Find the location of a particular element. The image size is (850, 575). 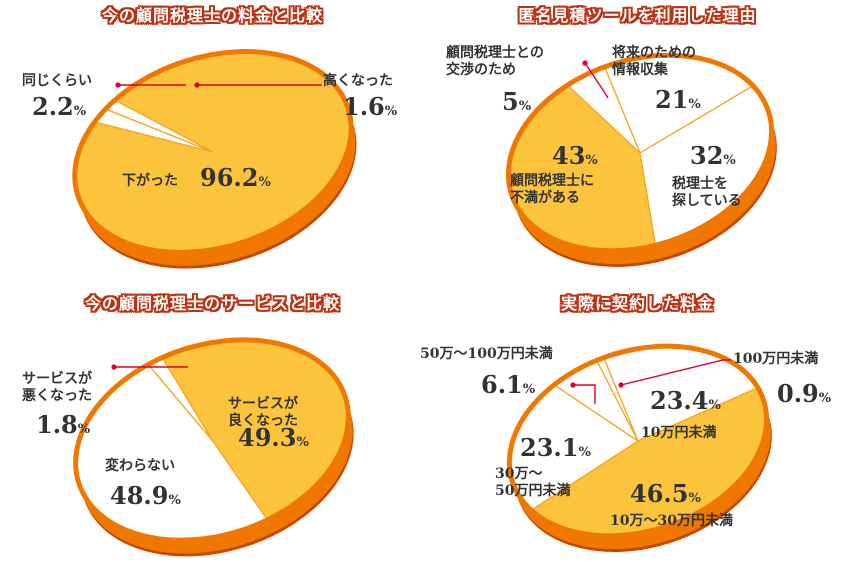

slice-value-label: 23.1% is located at coordinates (555, 447).